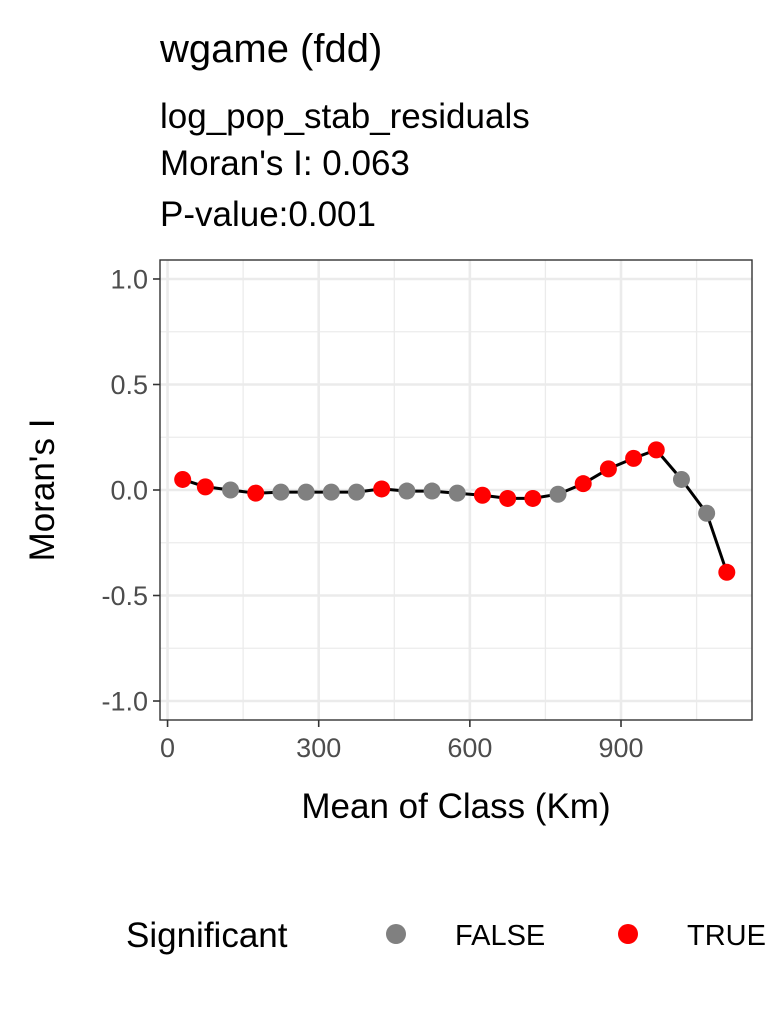 This screenshot has height=1015, width=776. Describe the element at coordinates (124, 596) in the screenshot. I see `y-tick-label: -0.5` at that location.